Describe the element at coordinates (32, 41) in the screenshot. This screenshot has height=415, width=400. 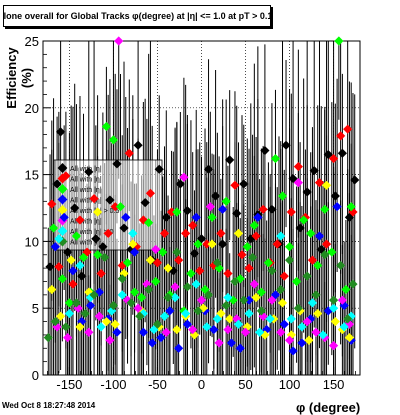
I see `y-tick-label: 25` at that location.